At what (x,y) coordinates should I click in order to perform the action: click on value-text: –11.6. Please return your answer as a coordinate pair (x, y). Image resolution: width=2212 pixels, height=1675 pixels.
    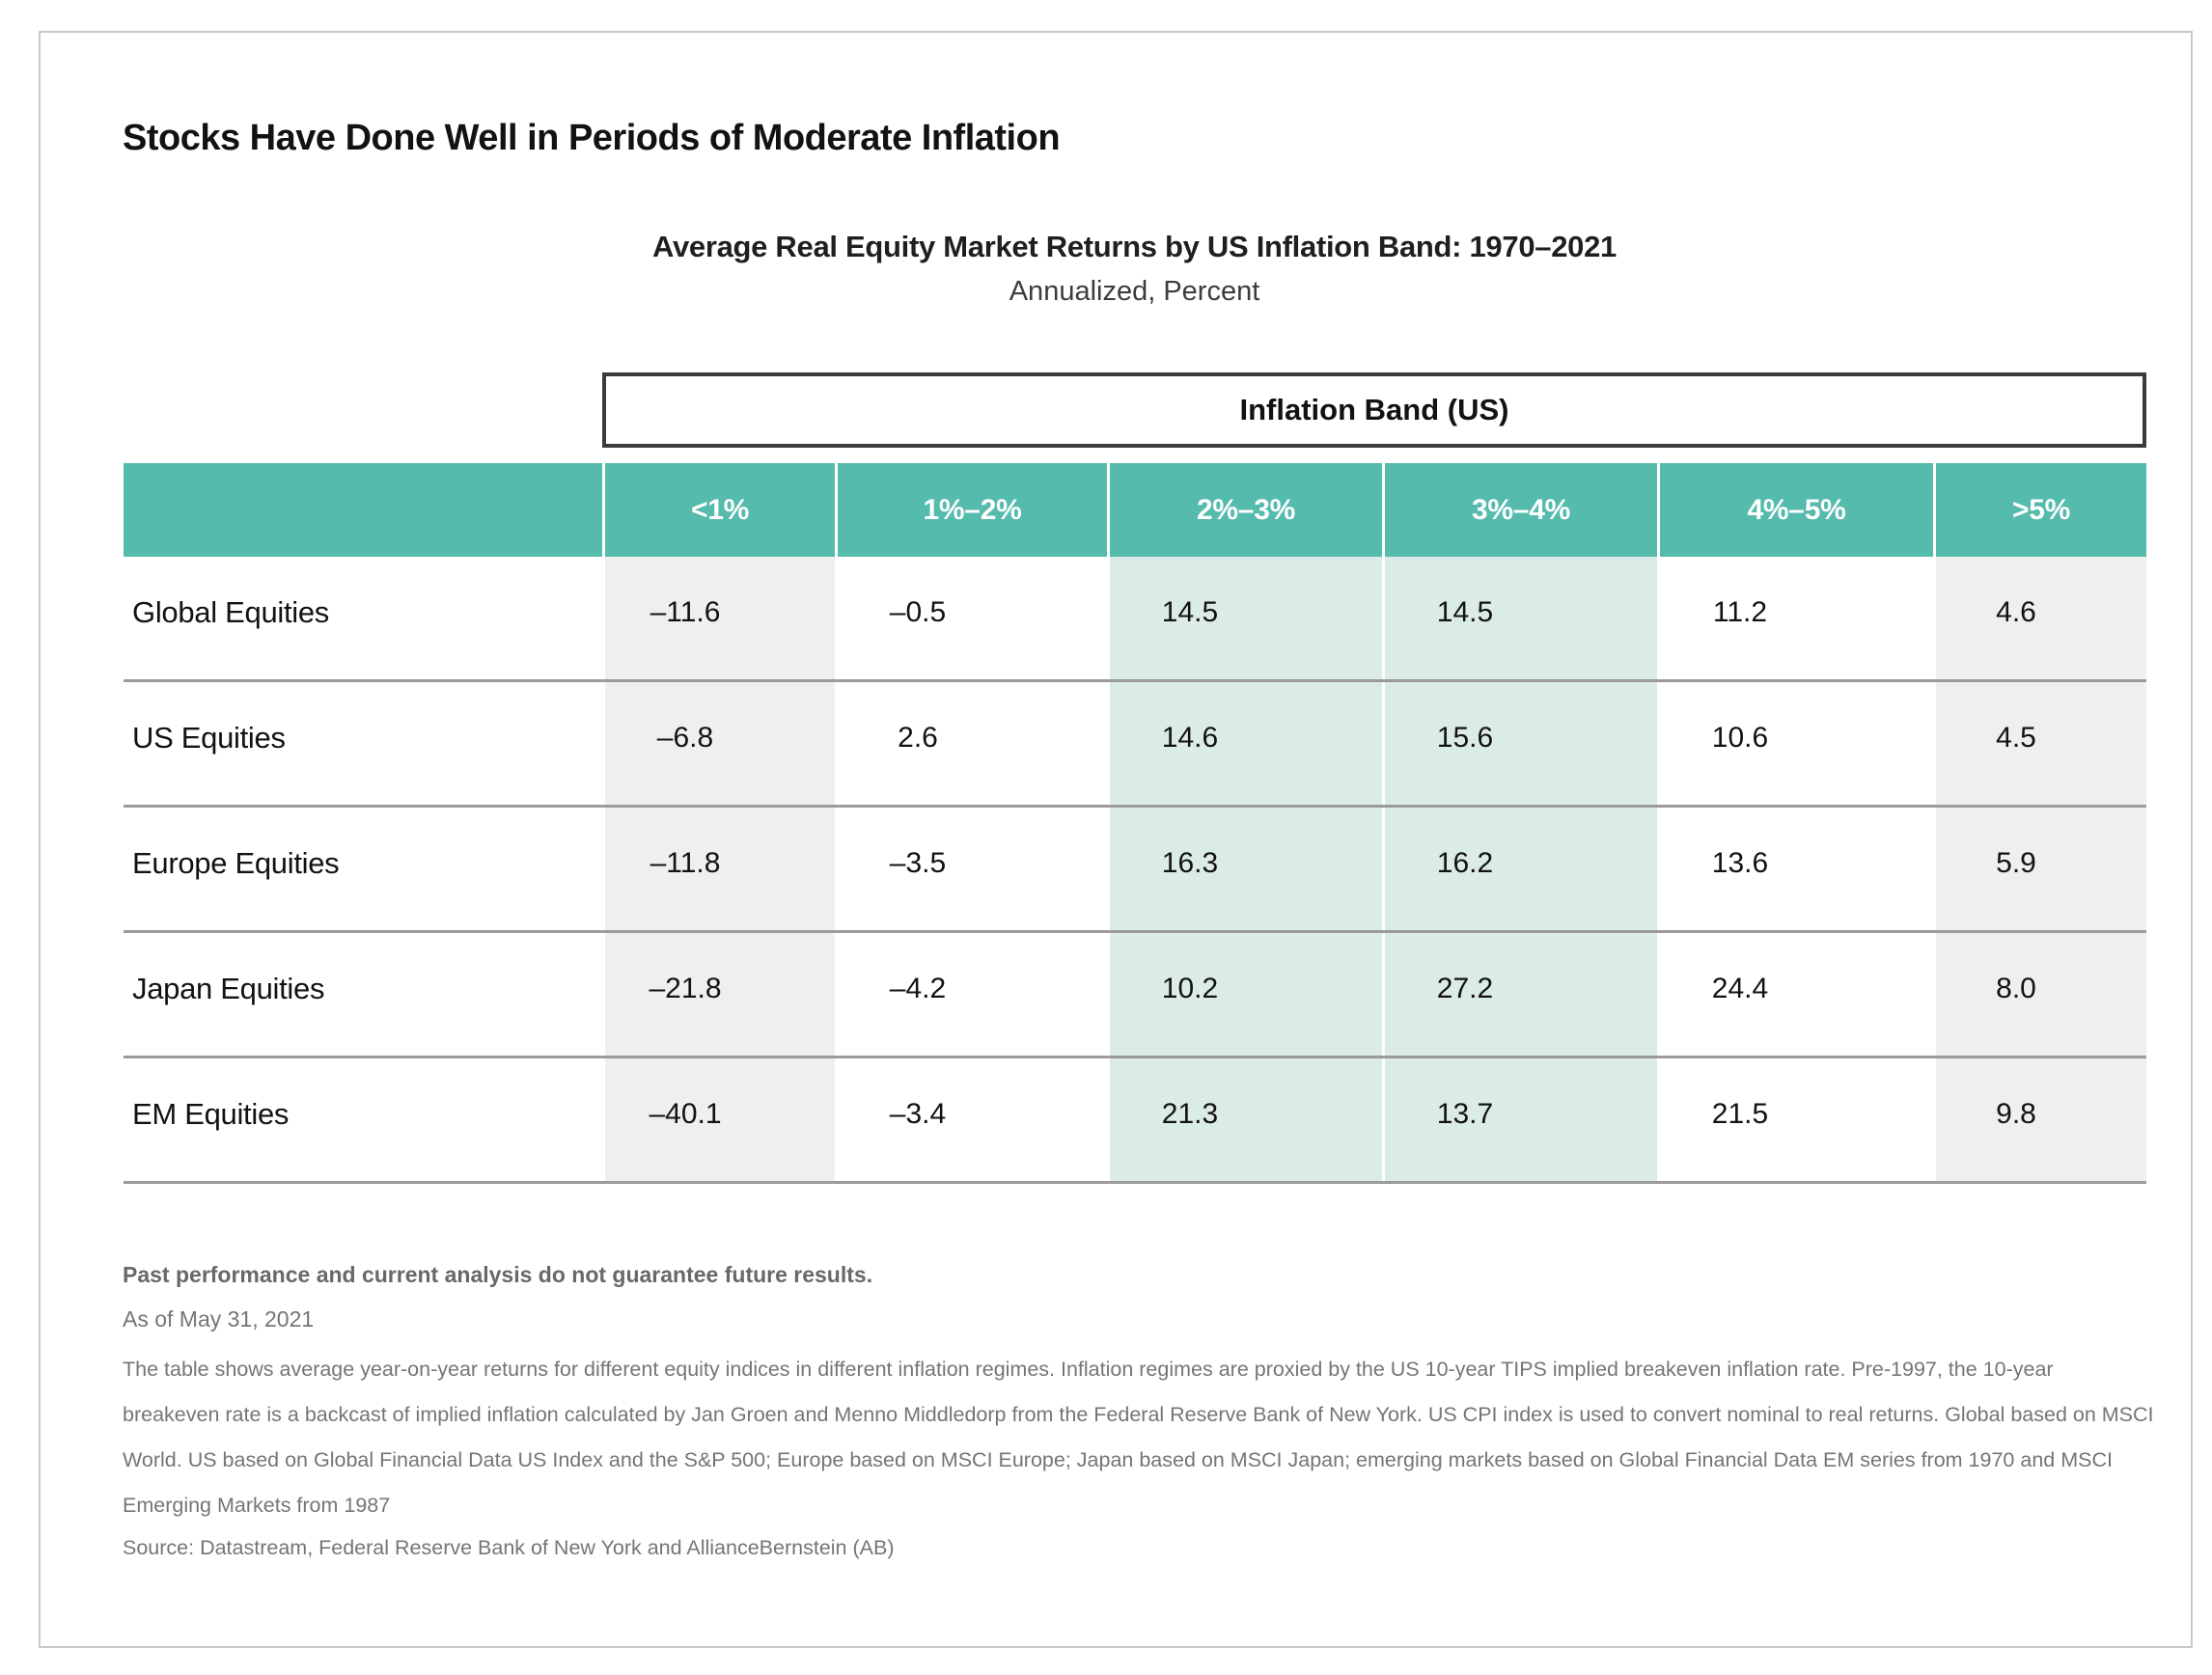
    Looking at the image, I should click on (685, 611).